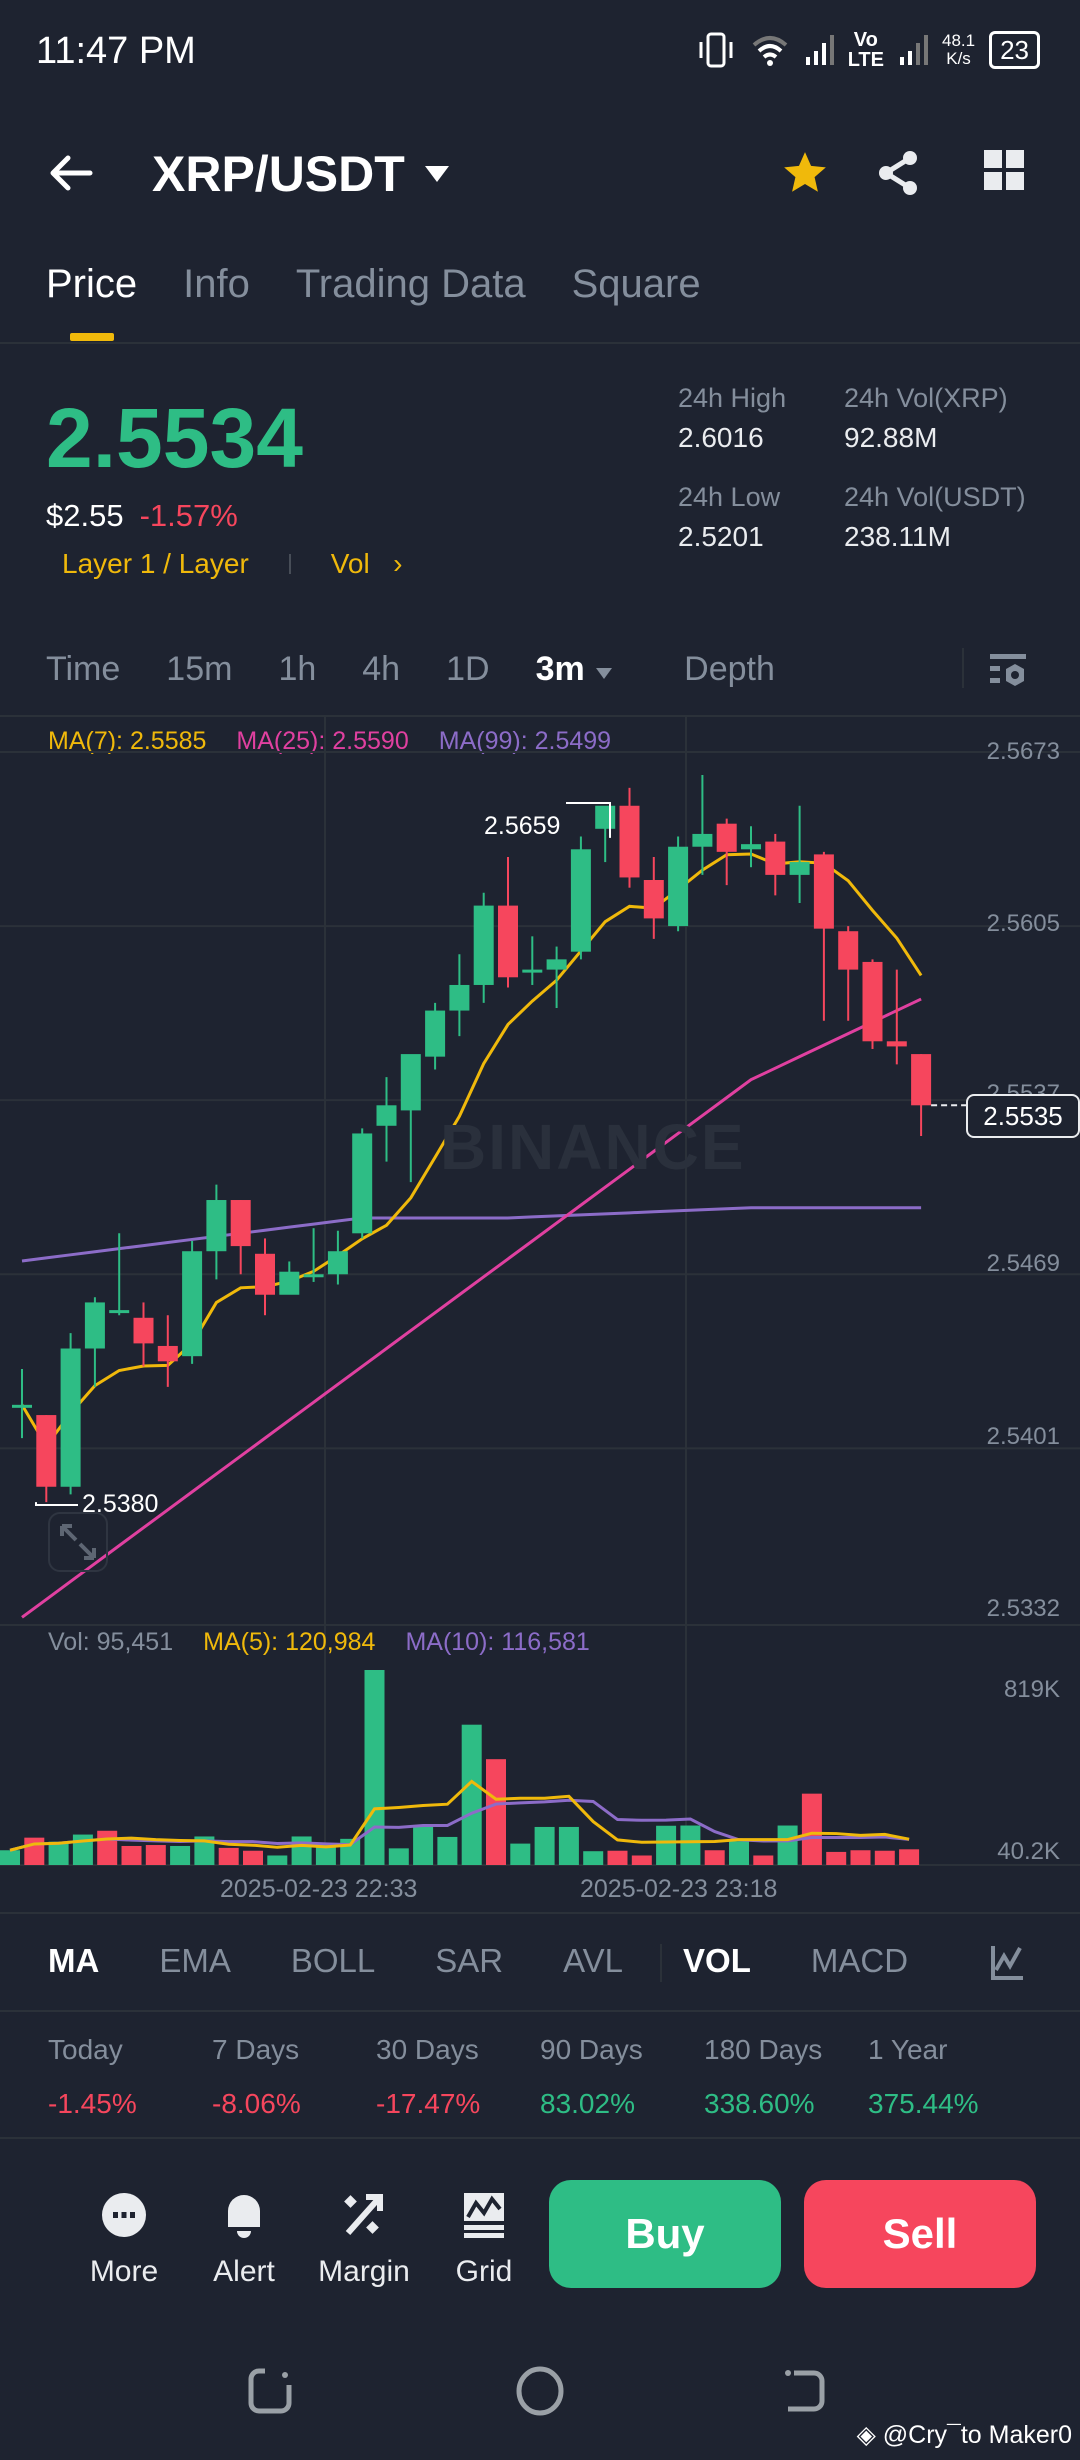 The width and height of the screenshot is (1080, 2460). What do you see at coordinates (127, 741) in the screenshot?
I see `ma7-value: MA(7): 2.5585` at bounding box center [127, 741].